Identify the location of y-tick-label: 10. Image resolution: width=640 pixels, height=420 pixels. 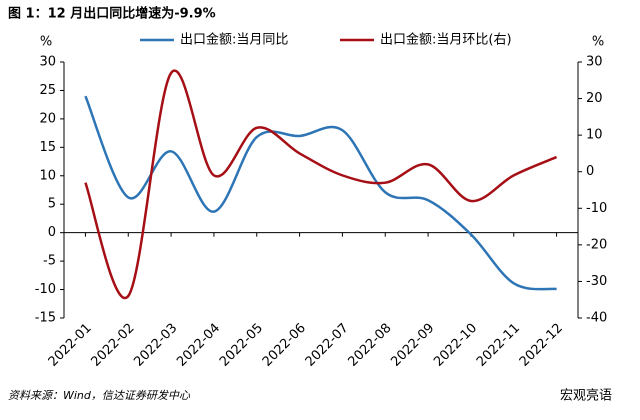
(47, 175).